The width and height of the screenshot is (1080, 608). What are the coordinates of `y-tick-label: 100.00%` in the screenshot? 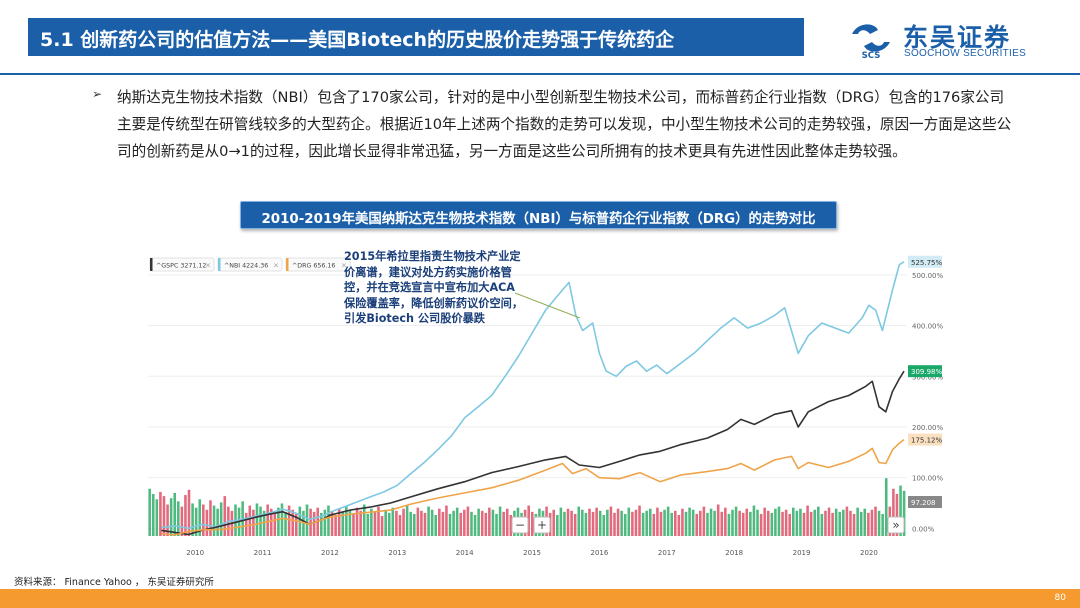 It's located at (927, 479).